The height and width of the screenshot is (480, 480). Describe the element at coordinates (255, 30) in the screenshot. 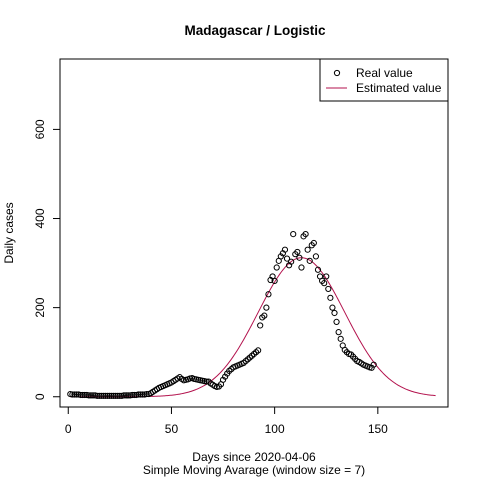

I see `chart-title: Madagascar / Logistic` at that location.